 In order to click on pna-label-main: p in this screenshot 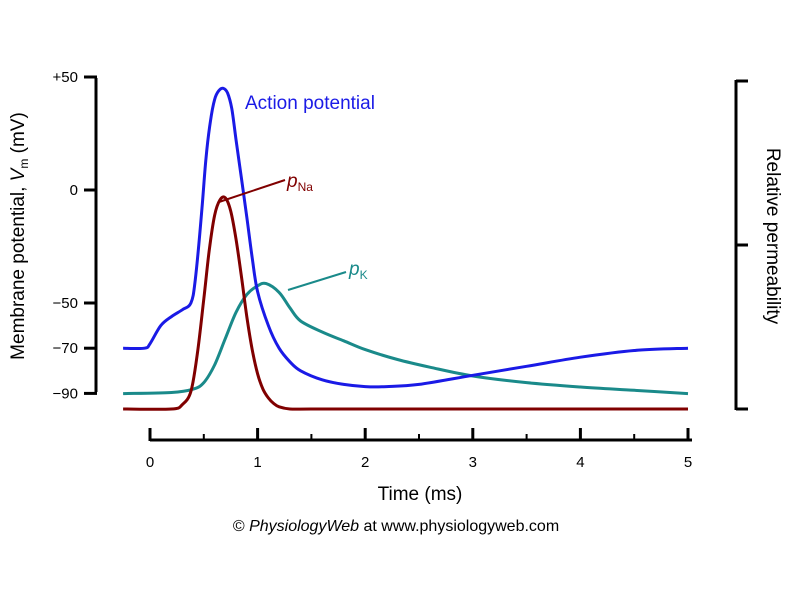, I will do `click(292, 181)`.